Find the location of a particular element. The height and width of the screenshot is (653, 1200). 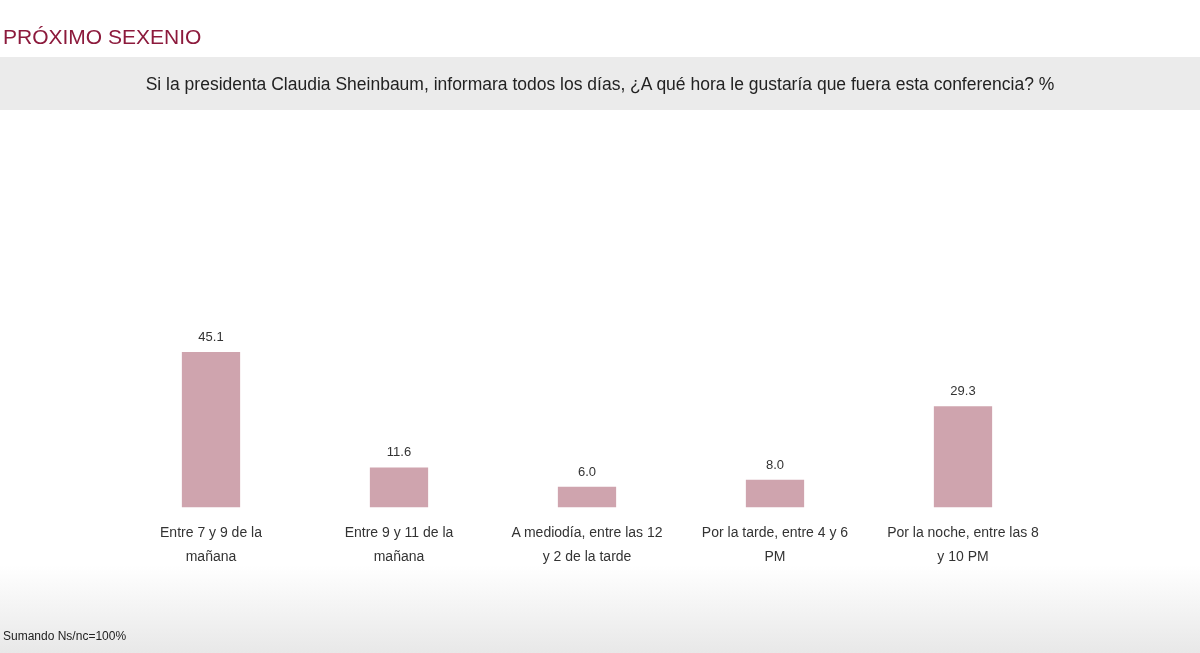

x-tick-label: Entre 9 y 11 de la mañana is located at coordinates (399, 544).